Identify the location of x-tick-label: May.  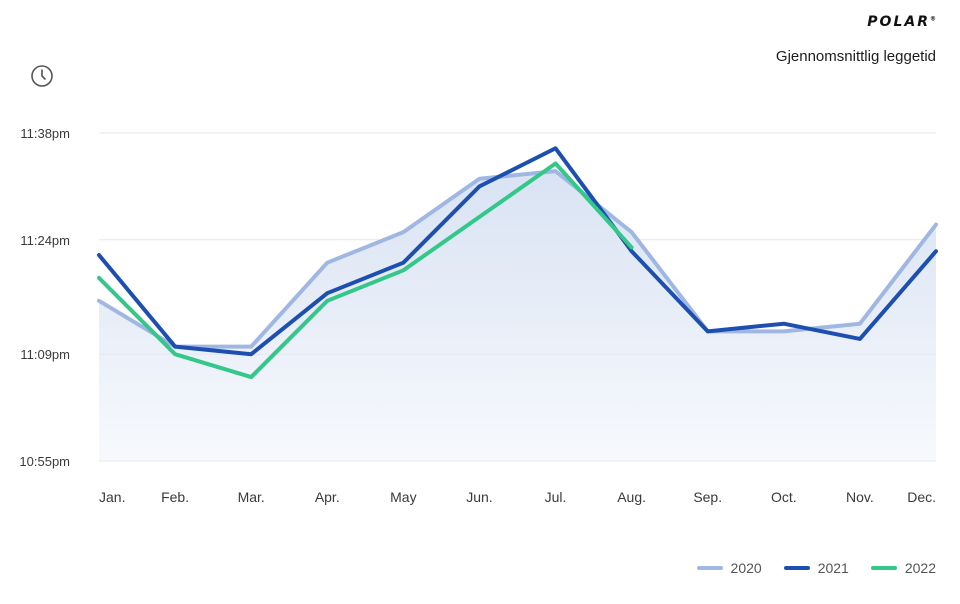
(403, 497).